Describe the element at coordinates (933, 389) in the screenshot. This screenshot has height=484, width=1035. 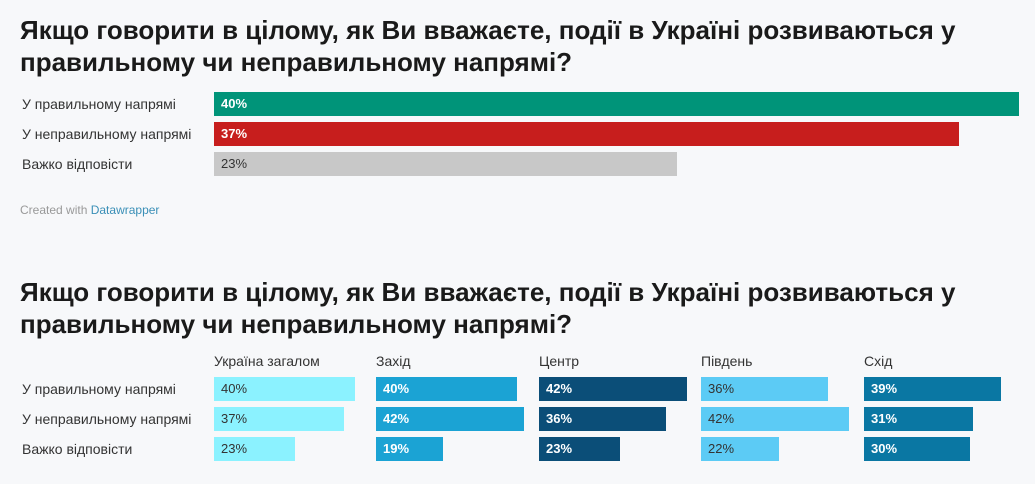
I see `bar: 39%` at that location.